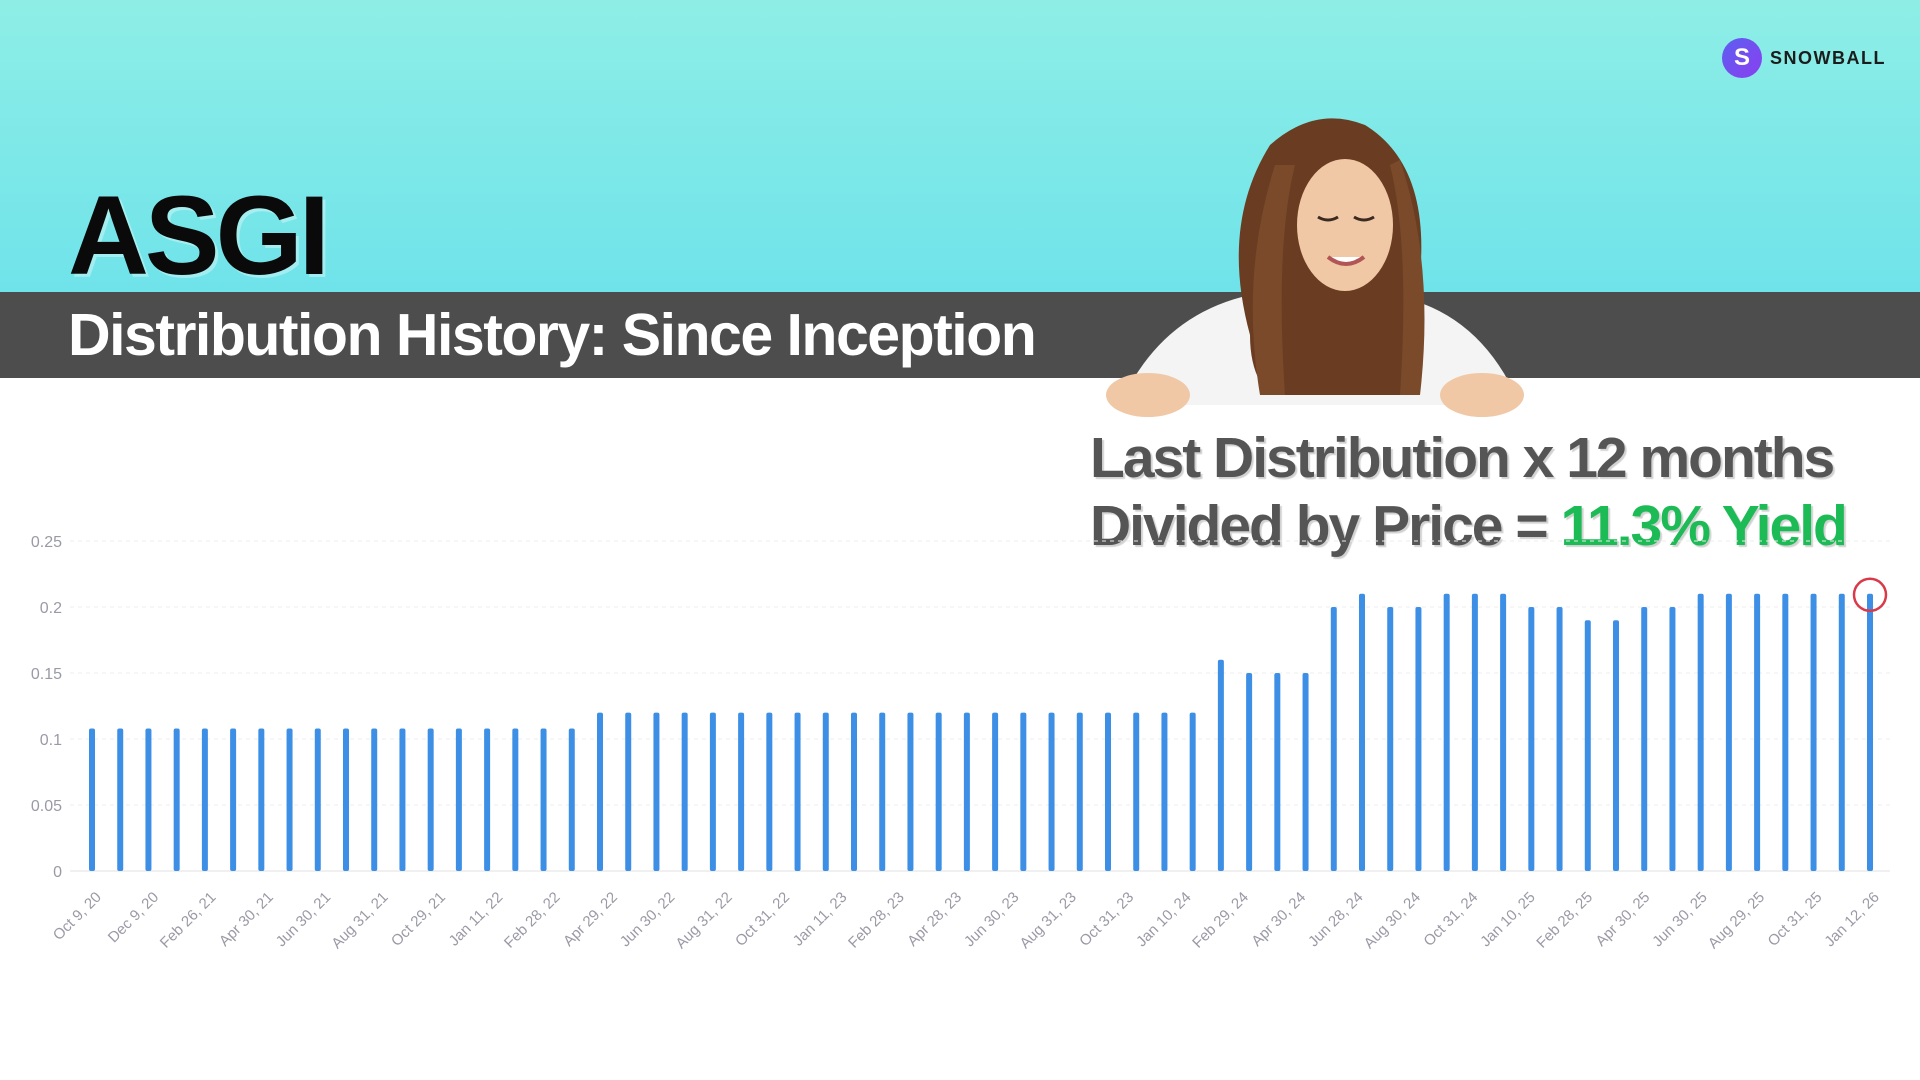  I want to click on yield-value: 11.3% Yield, so click(1703, 526).